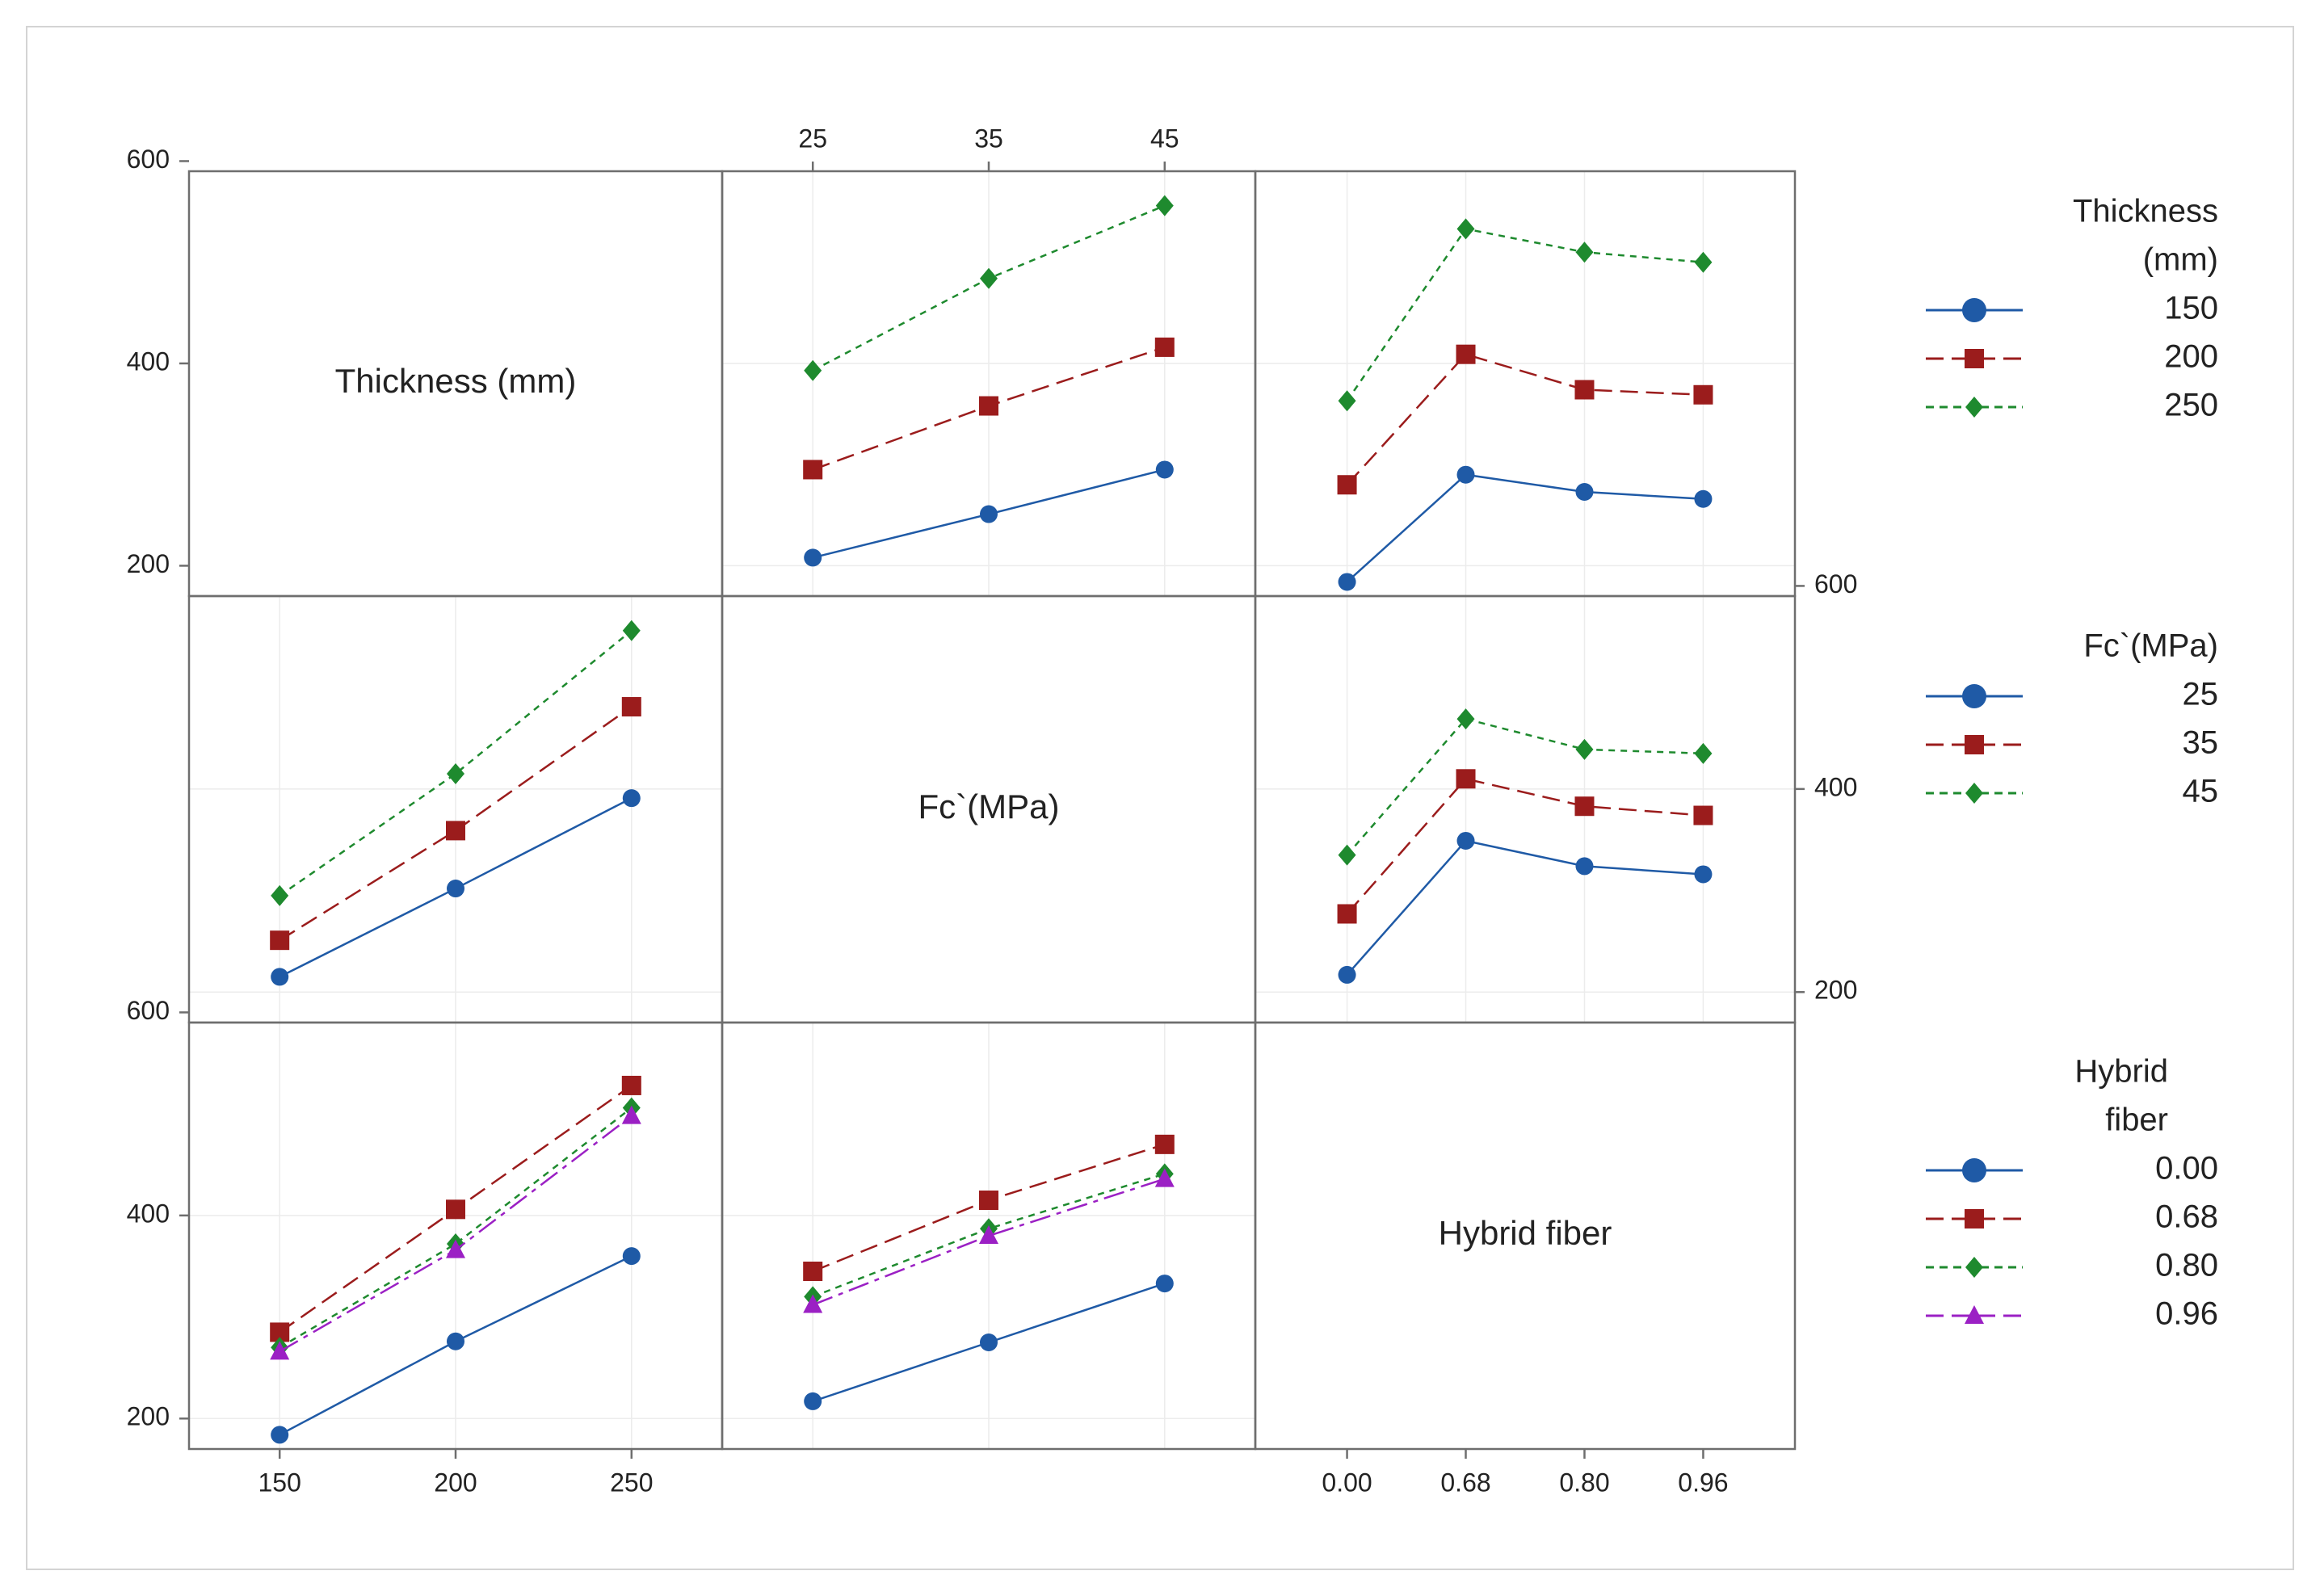 The width and height of the screenshot is (2320, 1596). I want to click on legend-entry: 0.00, so click(2186, 1168).